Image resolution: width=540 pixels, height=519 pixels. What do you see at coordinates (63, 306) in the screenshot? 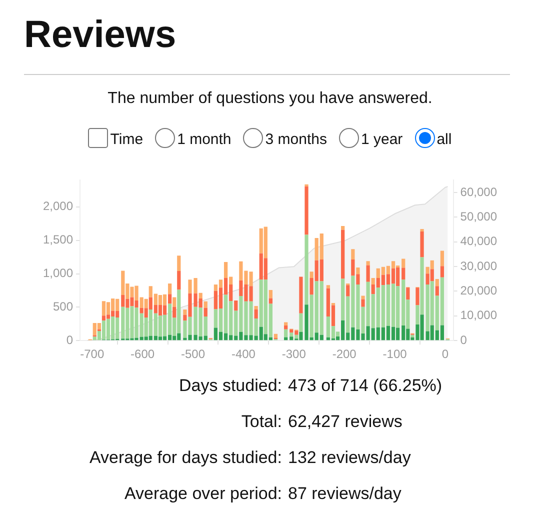
I see `y-tick-label: 500` at bounding box center [63, 306].